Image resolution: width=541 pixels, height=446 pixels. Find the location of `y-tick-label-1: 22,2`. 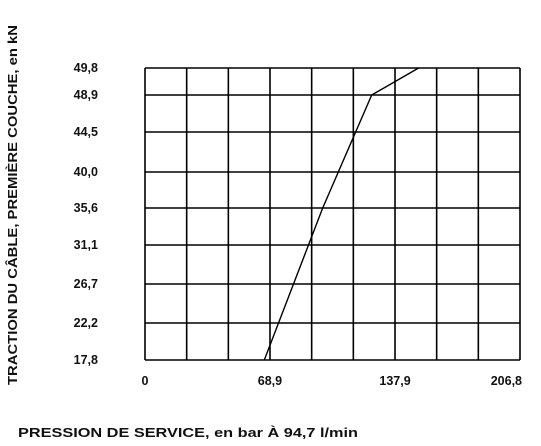

y-tick-label-1: 22,2 is located at coordinates (86, 323).